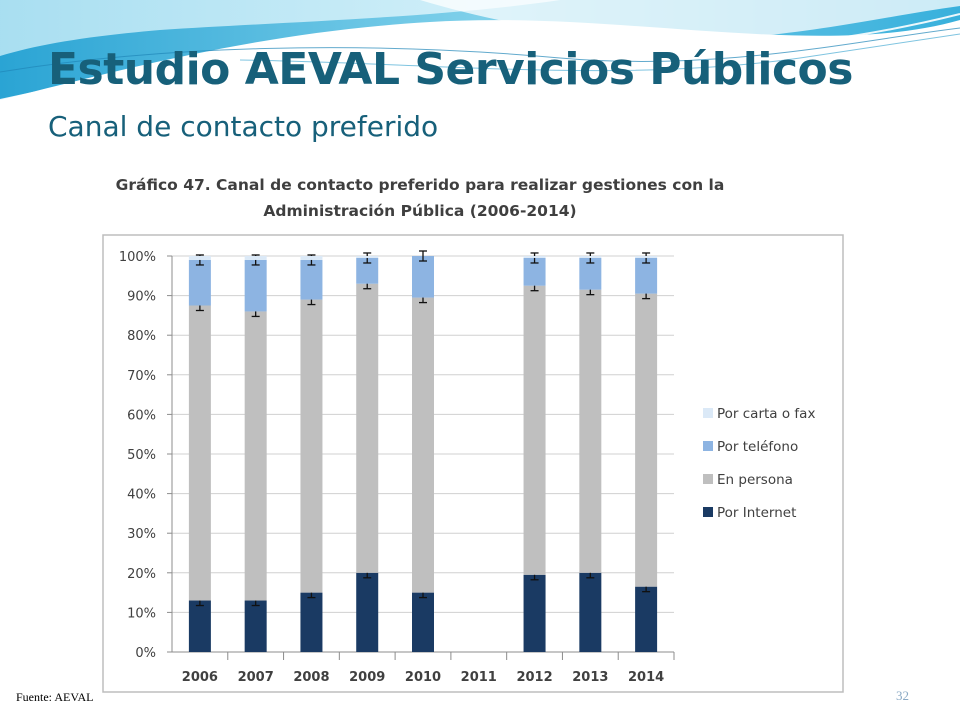 The height and width of the screenshot is (720, 960). Describe the element at coordinates (423, 677) in the screenshot. I see `x-tick-label: 2010` at that location.